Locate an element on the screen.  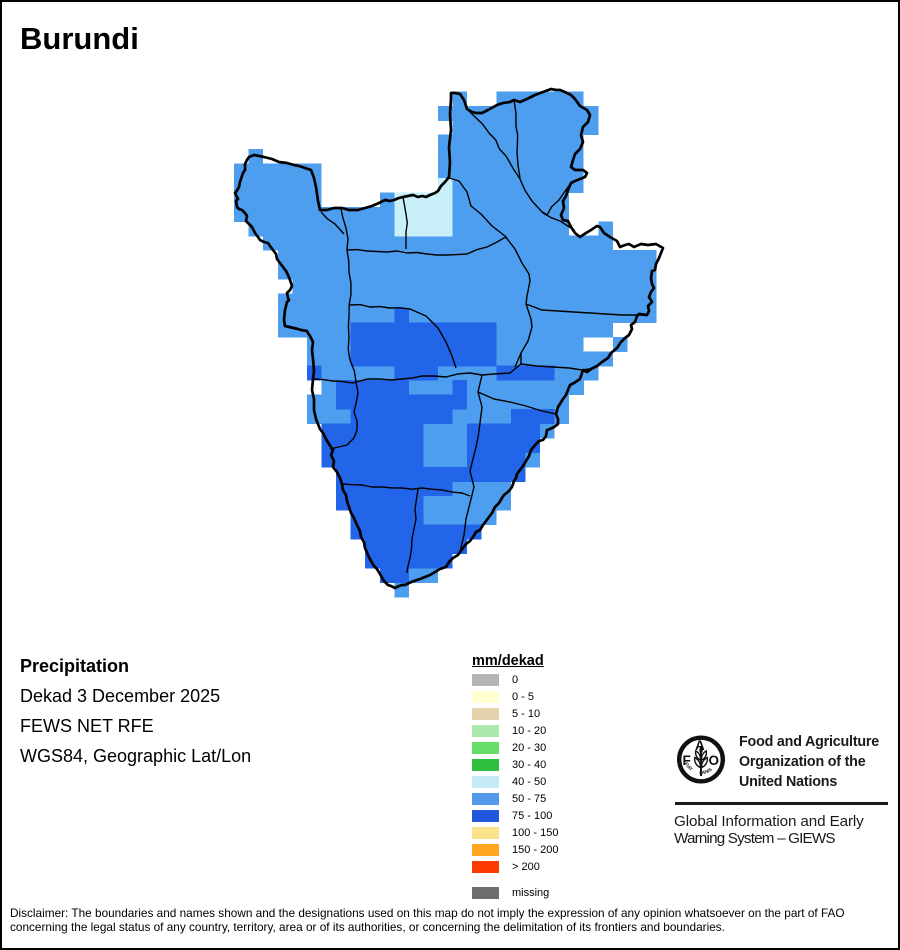
svg-text: F is located at coordinates (687, 760).